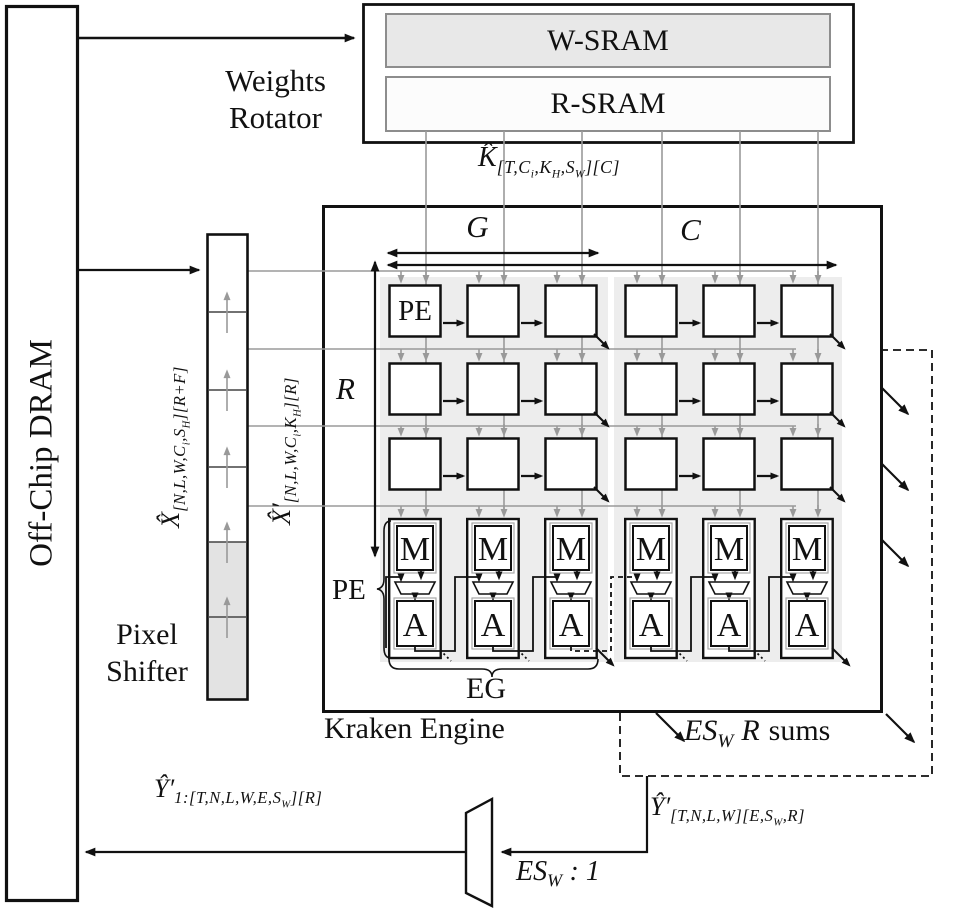  What do you see at coordinates (227, 464) in the screenshot?
I see `shifter-cells` at bounding box center [227, 464].